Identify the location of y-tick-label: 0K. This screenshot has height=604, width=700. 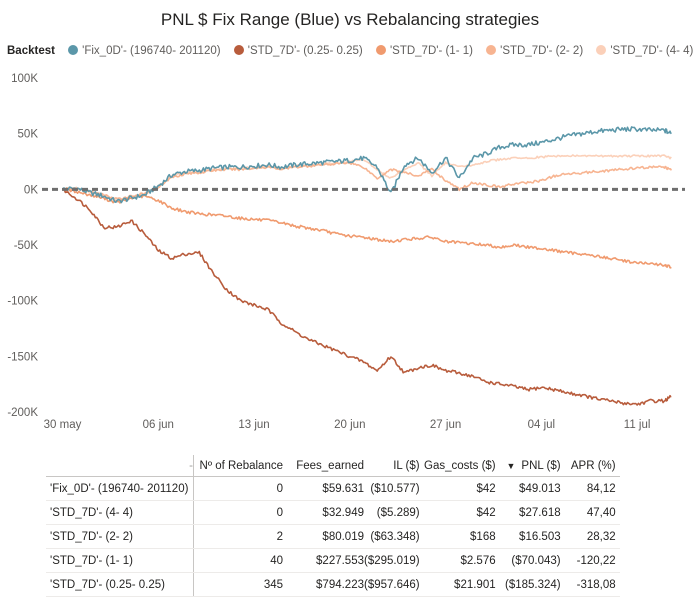
(31, 190).